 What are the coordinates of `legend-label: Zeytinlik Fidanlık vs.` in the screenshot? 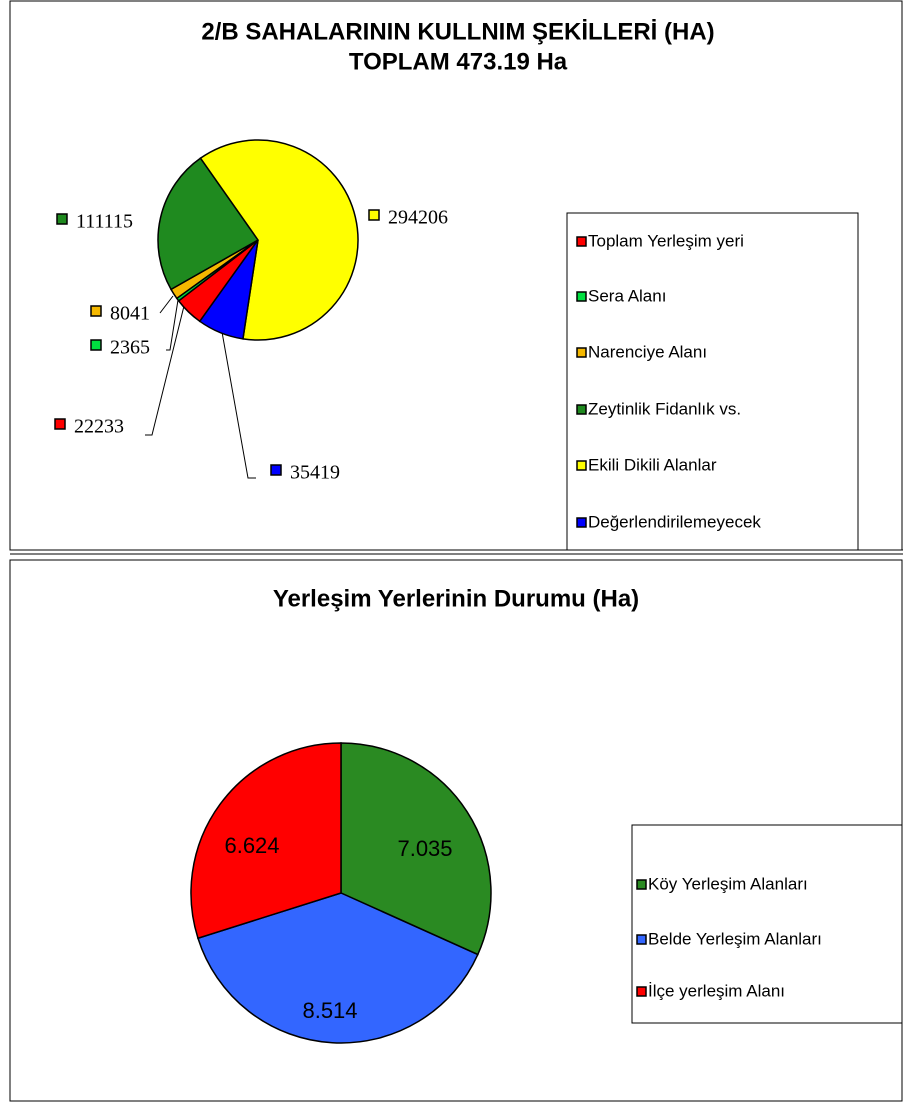 It's located at (664, 408).